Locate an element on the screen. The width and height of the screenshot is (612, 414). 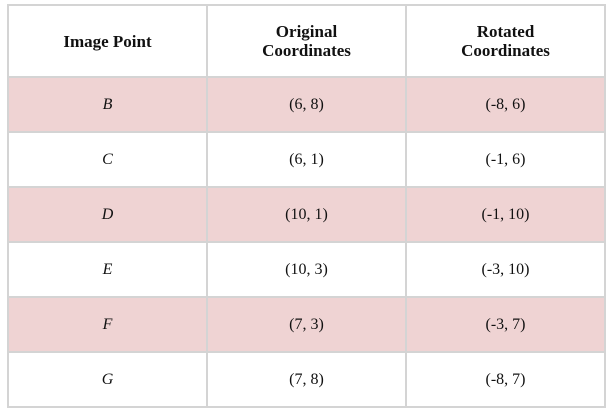
table-row: F (7, 3) (-3, 7) is located at coordinates (306, 324).